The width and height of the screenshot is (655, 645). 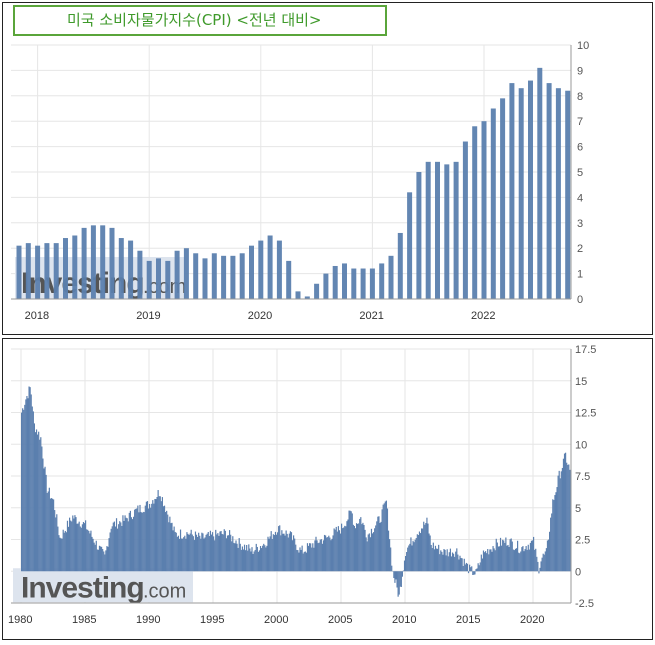 I want to click on x-tick-label: 2022, so click(x=483, y=316).